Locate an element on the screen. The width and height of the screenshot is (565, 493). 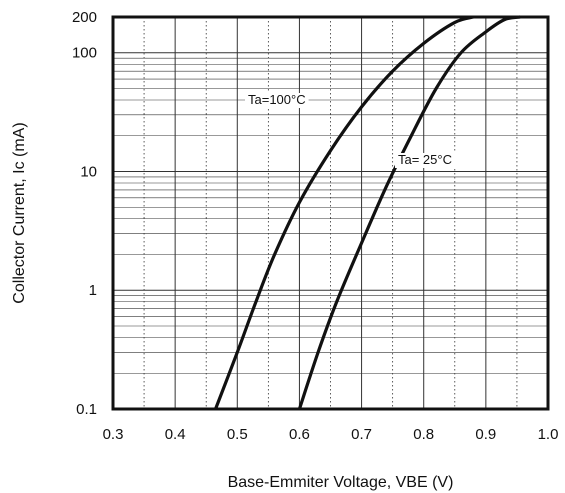
x-tick-label: 0.6 is located at coordinates (299, 434).